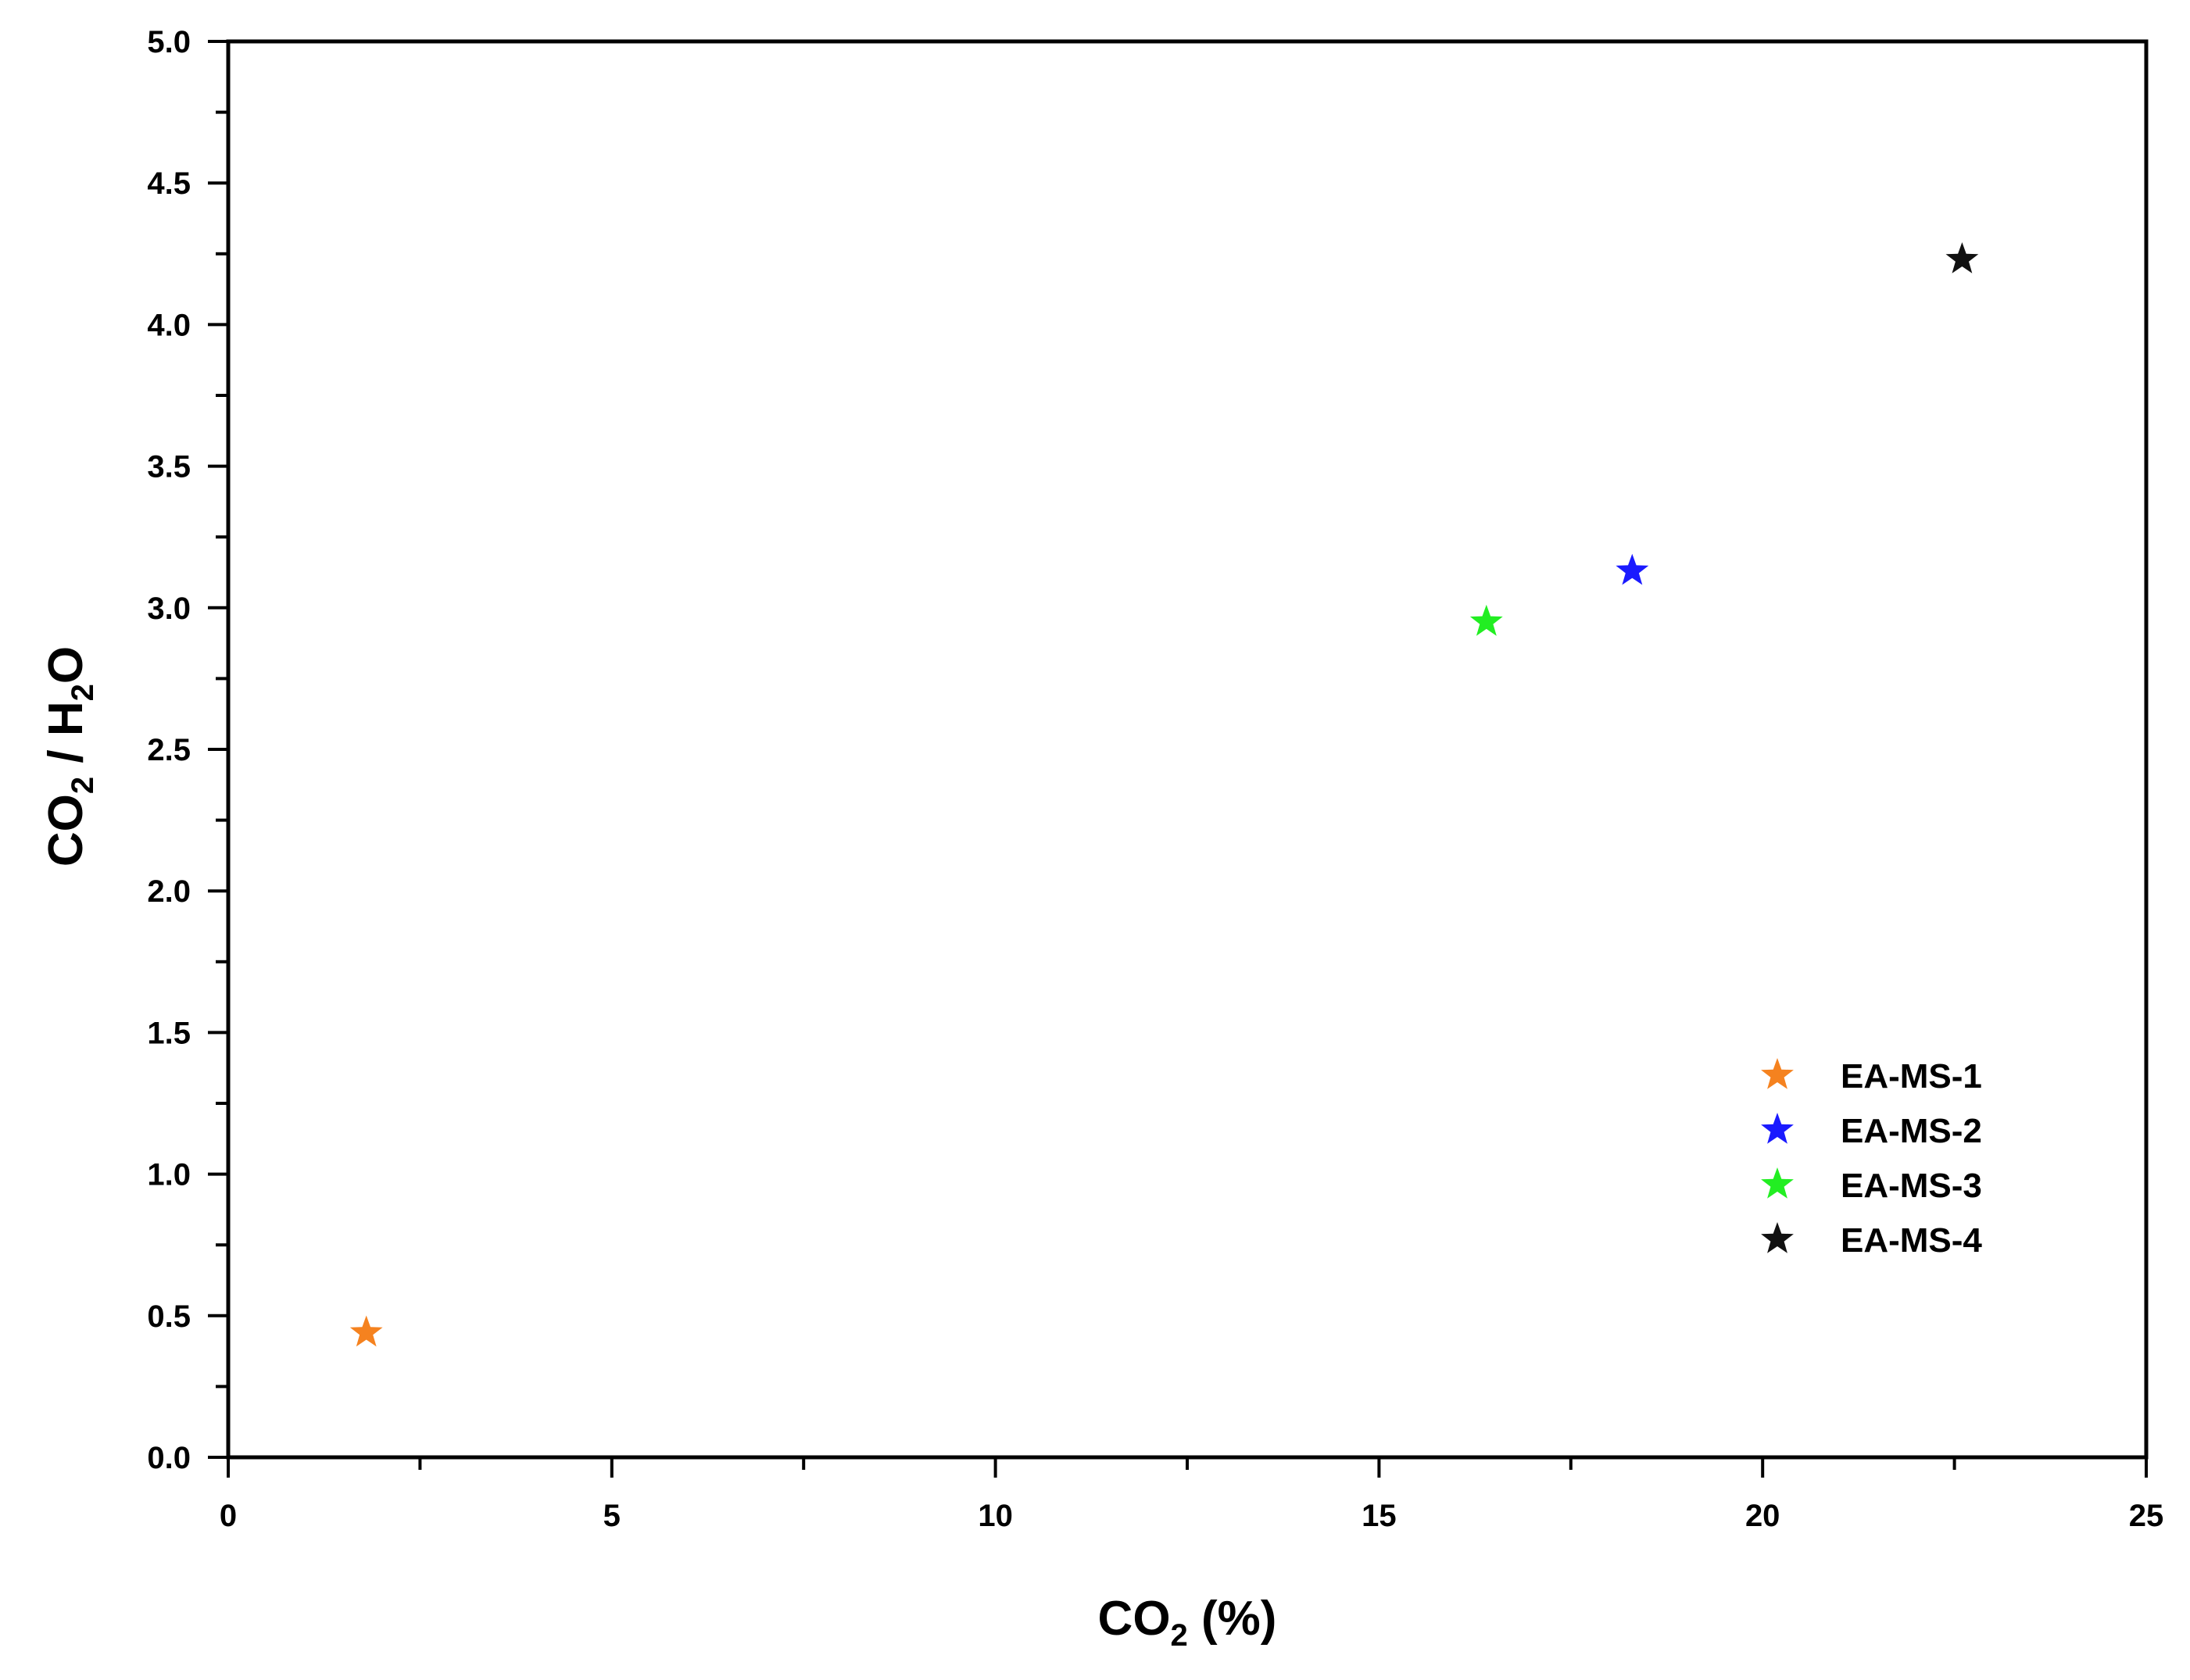  Describe the element at coordinates (612, 1516) in the screenshot. I see `x-tick-label: 5` at that location.